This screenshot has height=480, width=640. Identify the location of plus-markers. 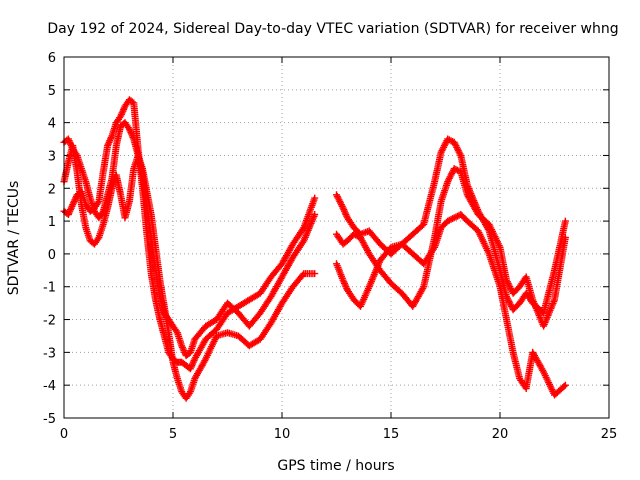
(451, 247).